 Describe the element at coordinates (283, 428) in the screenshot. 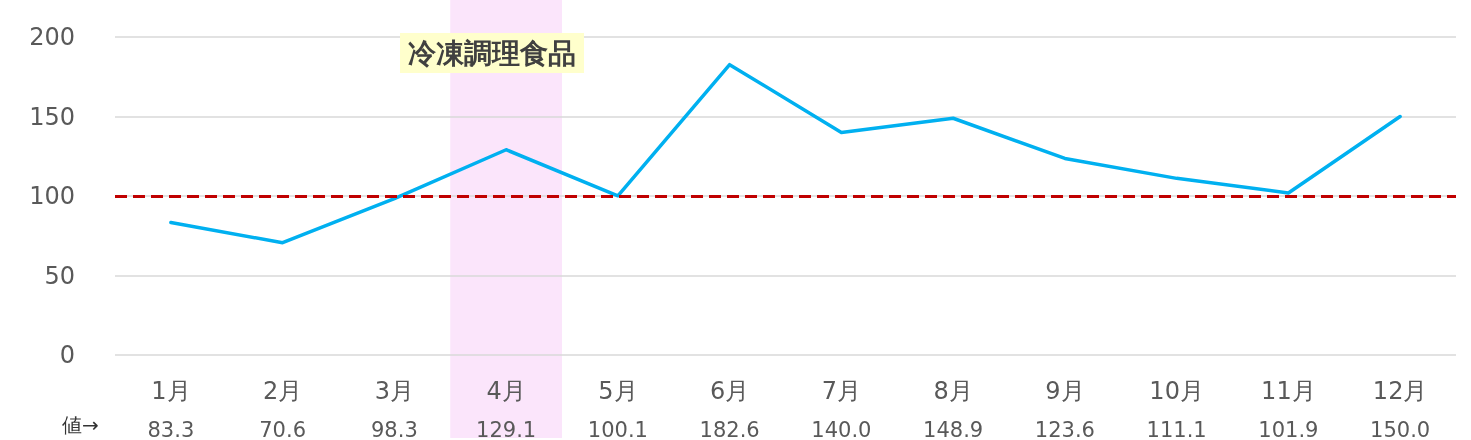

I see `data-label: 70.6` at that location.